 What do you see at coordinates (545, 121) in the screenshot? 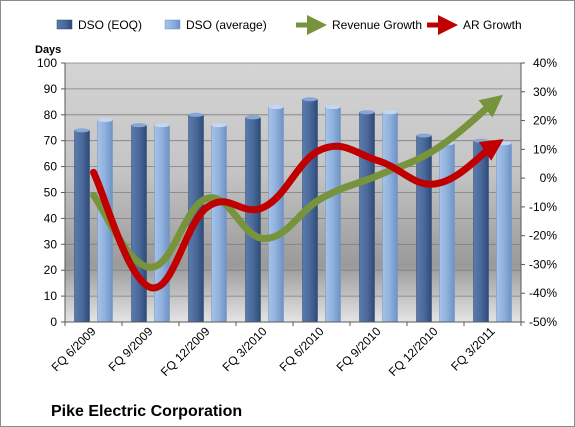
I see `y-tick-label-right: 20%` at bounding box center [545, 121].